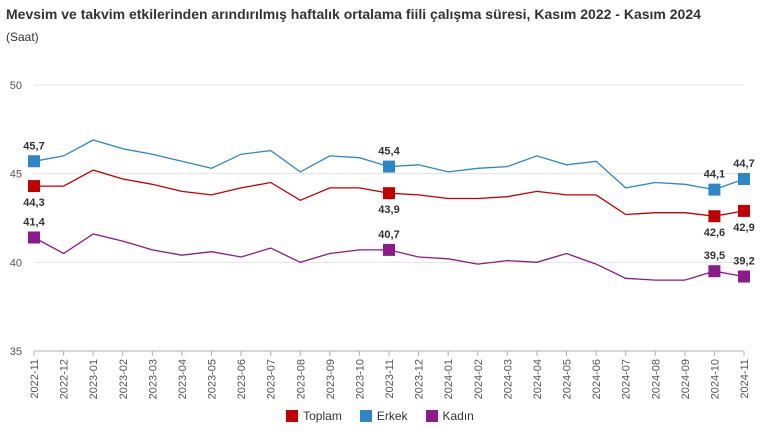 This screenshot has width=760, height=436. I want to click on data-label: 44,3, so click(33, 203).